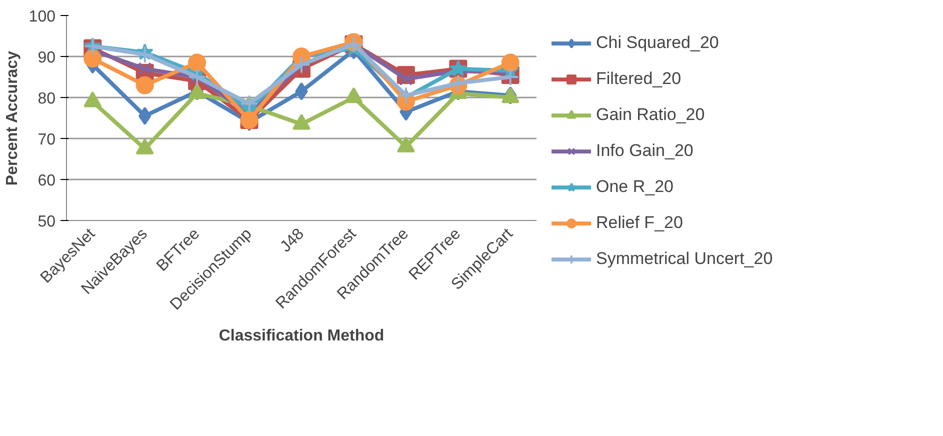  What do you see at coordinates (635, 187) in the screenshot?
I see `legend-label: One R_20` at bounding box center [635, 187].